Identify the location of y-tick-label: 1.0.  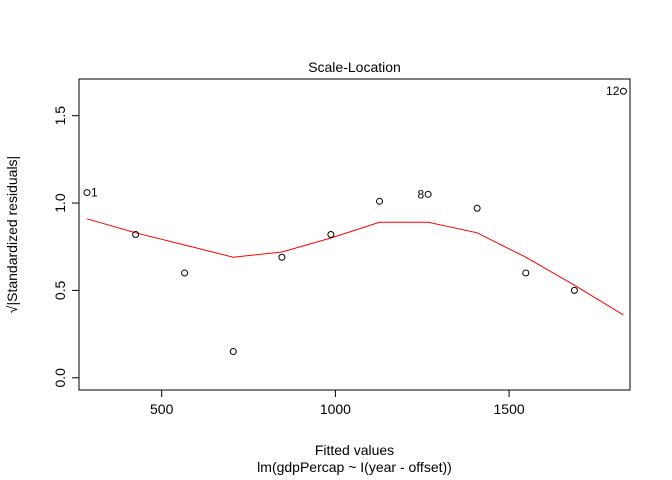
(60, 203).